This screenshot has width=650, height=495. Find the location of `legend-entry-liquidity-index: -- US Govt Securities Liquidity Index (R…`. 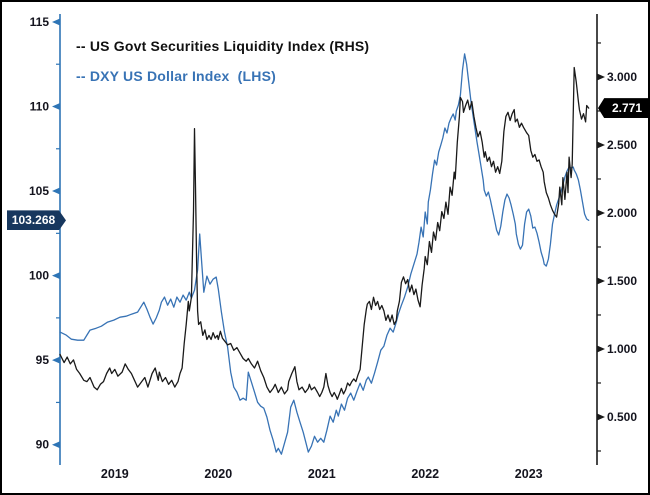

legend-entry-liquidity-index: -- US Govt Securities Liquidity Index (R… is located at coordinates (223, 46).